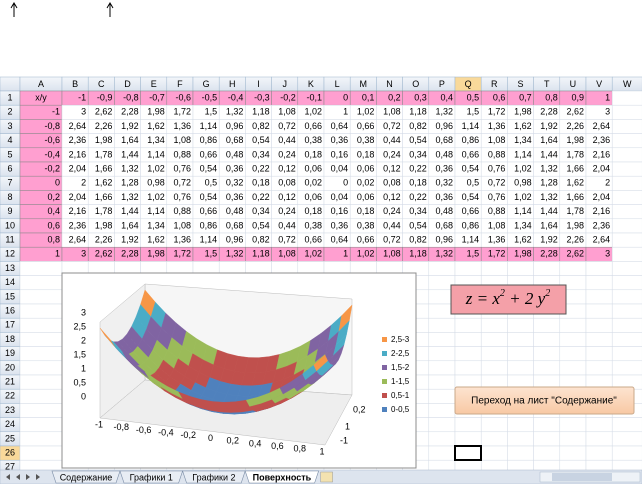 This screenshot has height=489, width=642. What do you see at coordinates (10, 467) in the screenshot?
I see `row-header-label: 27` at bounding box center [10, 467].